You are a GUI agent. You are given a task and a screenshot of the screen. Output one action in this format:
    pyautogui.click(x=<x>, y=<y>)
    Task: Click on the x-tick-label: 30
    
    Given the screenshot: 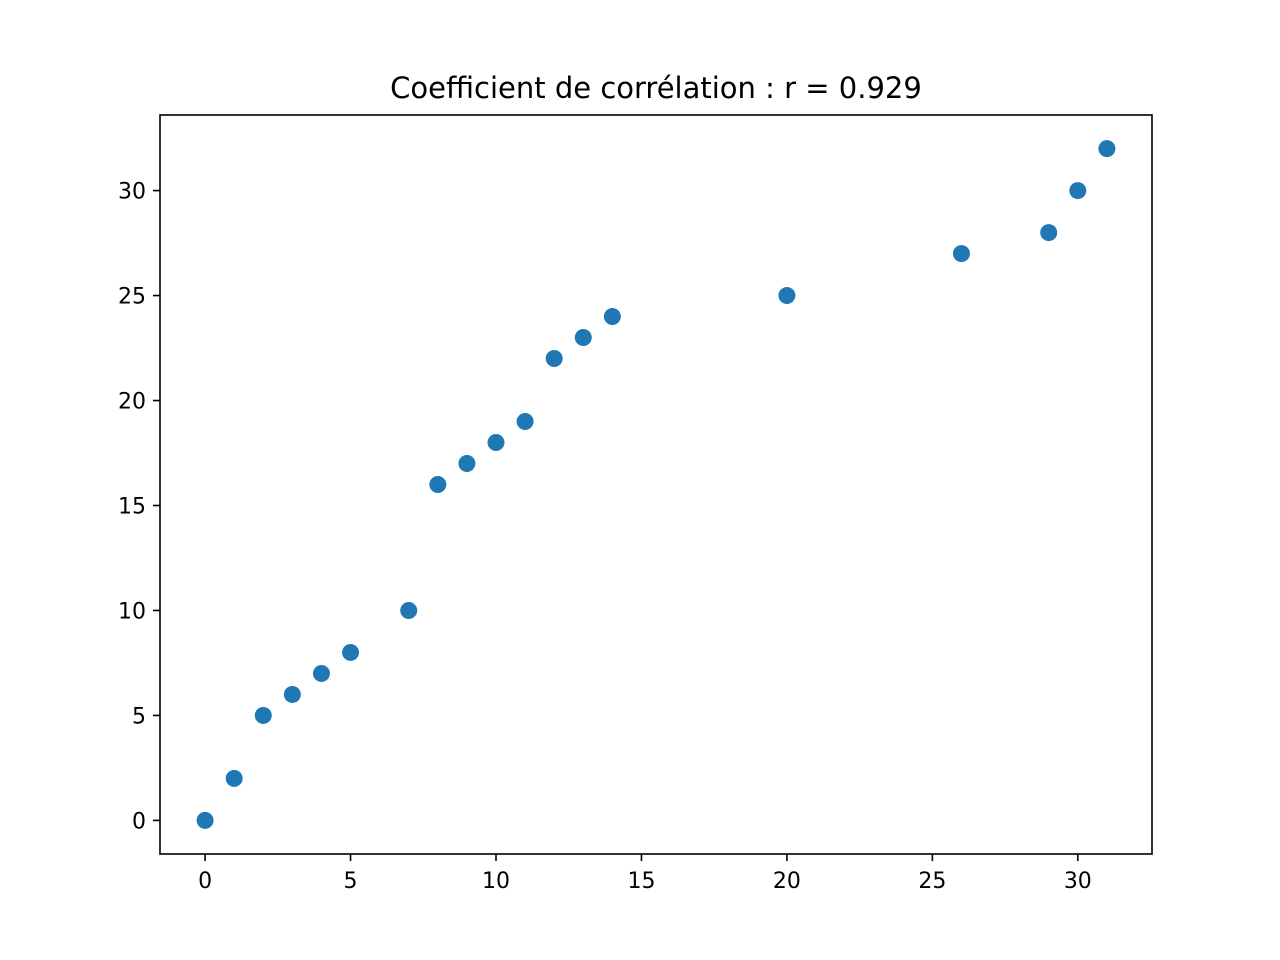 What is the action you would take?
    pyautogui.click(x=1078, y=881)
    